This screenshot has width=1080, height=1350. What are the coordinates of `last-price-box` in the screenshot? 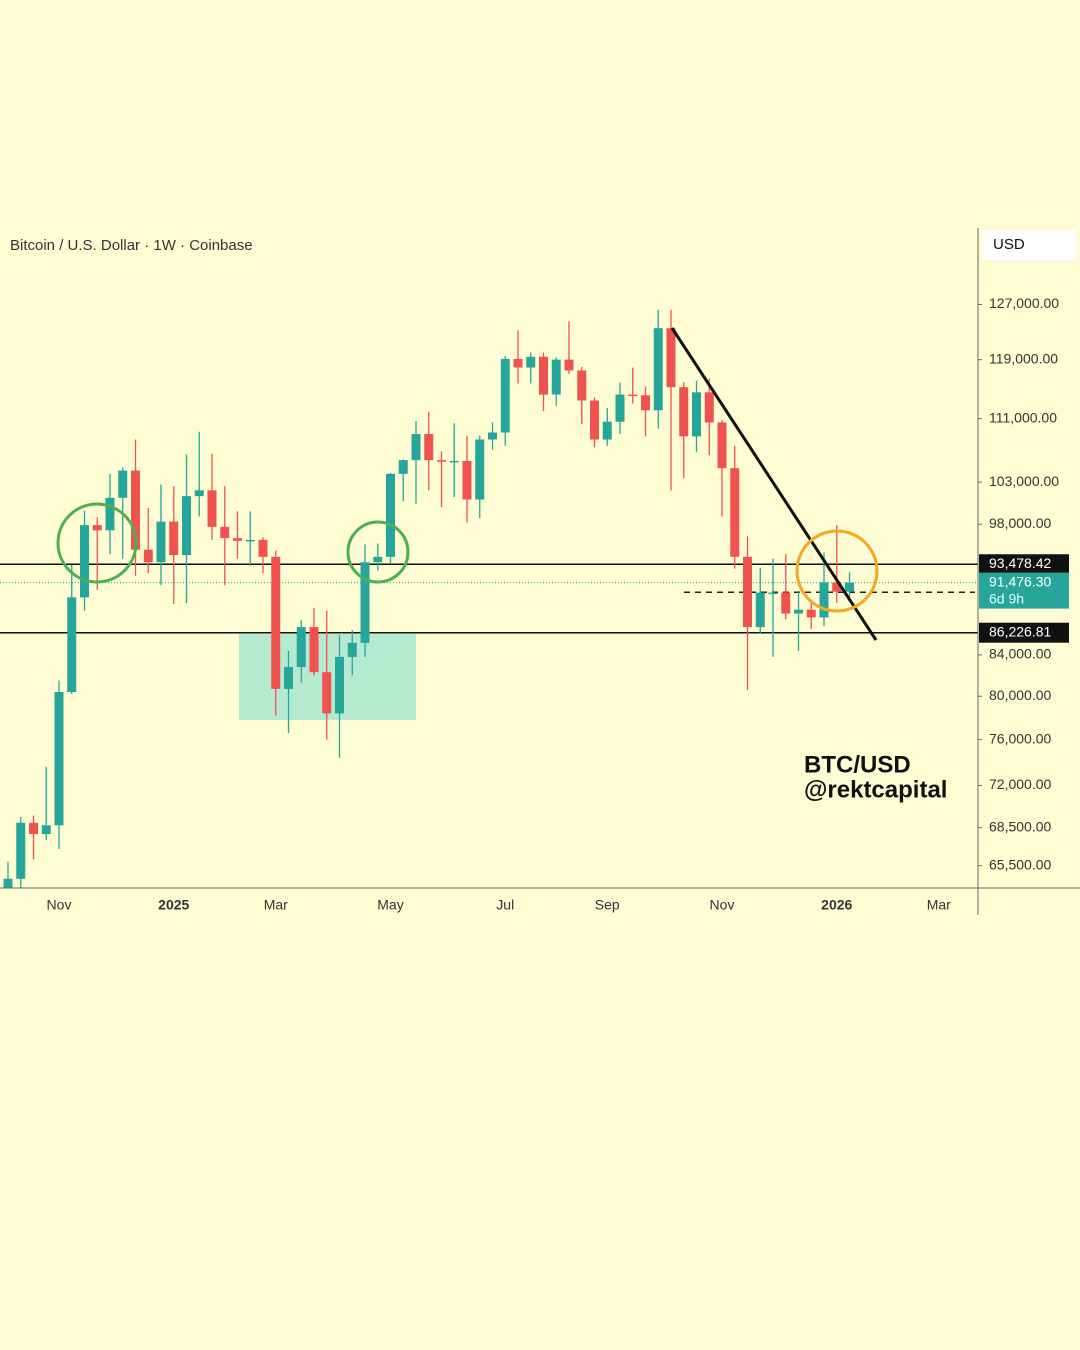 It's located at (1024, 590).